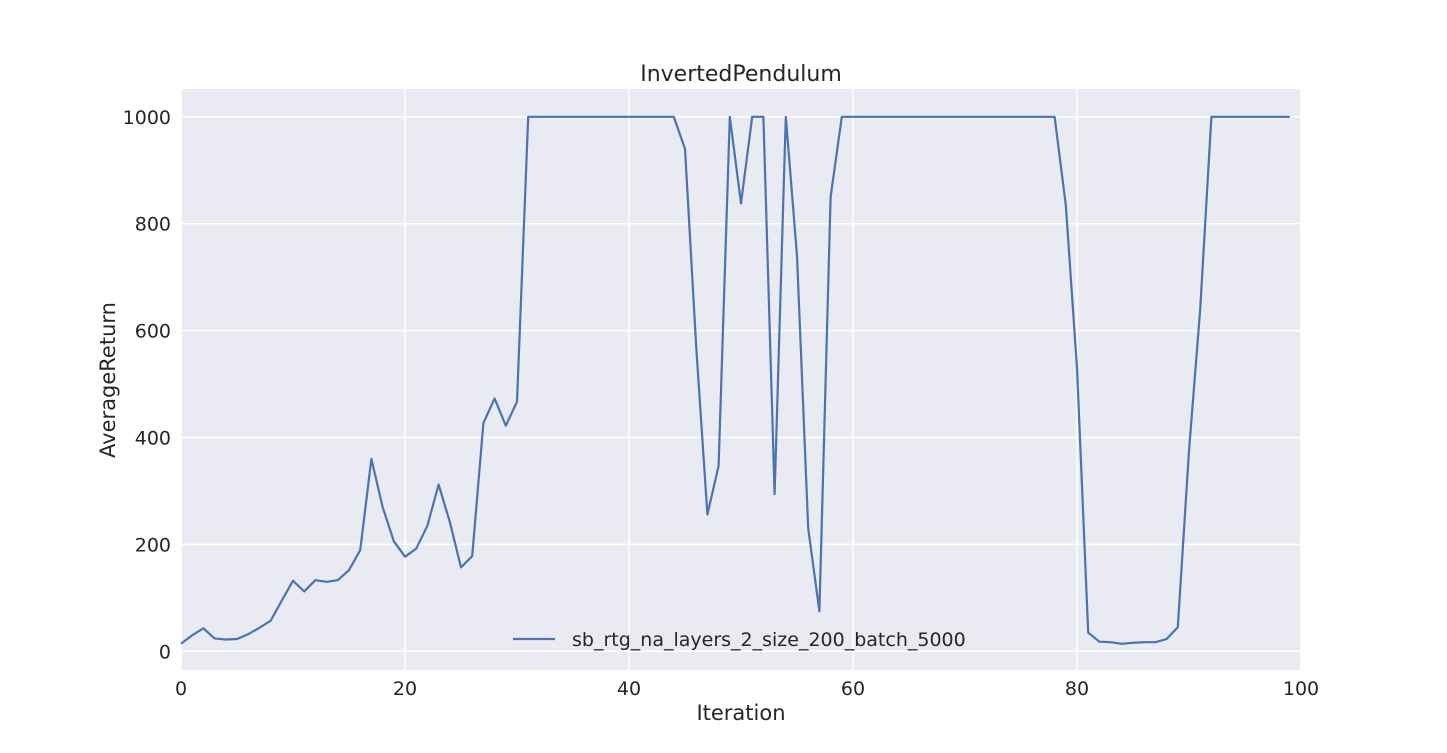 This screenshot has height=753, width=1447. Describe the element at coordinates (741, 74) in the screenshot. I see `chart-title: InvertedPendulum` at that location.